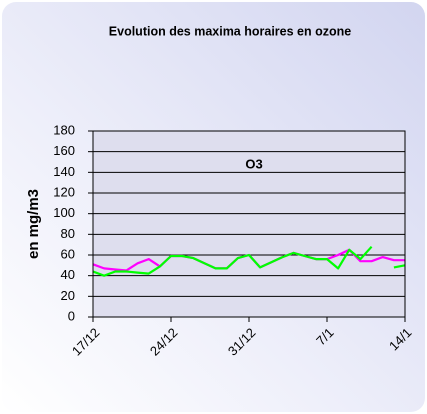 The height and width of the screenshot is (414, 427). Describe the element at coordinates (64, 212) in the screenshot. I see `y-tick-label: 100` at that location.